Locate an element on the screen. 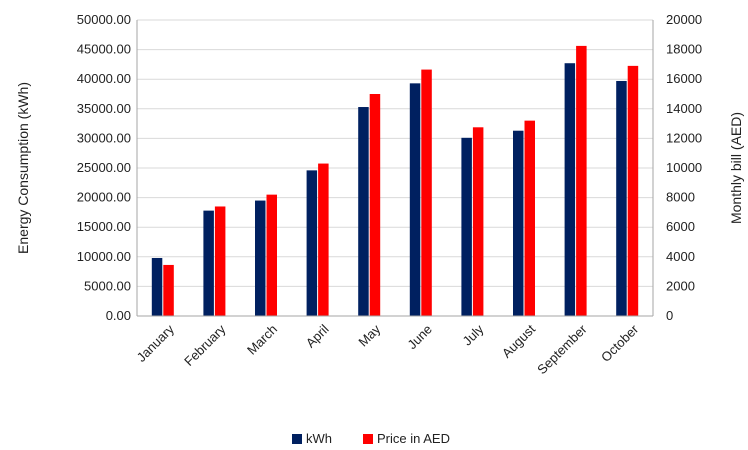 The image size is (748, 450). x-tick-label: April is located at coordinates (317, 335).